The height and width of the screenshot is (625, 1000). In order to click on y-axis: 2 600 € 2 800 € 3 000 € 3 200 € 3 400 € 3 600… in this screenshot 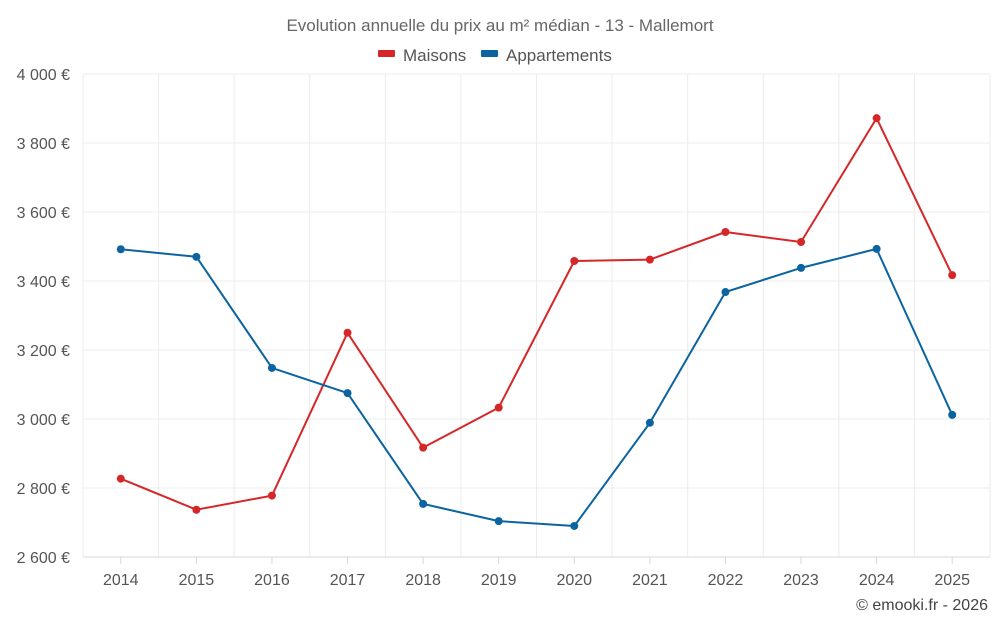, I will do `click(43, 317)`.